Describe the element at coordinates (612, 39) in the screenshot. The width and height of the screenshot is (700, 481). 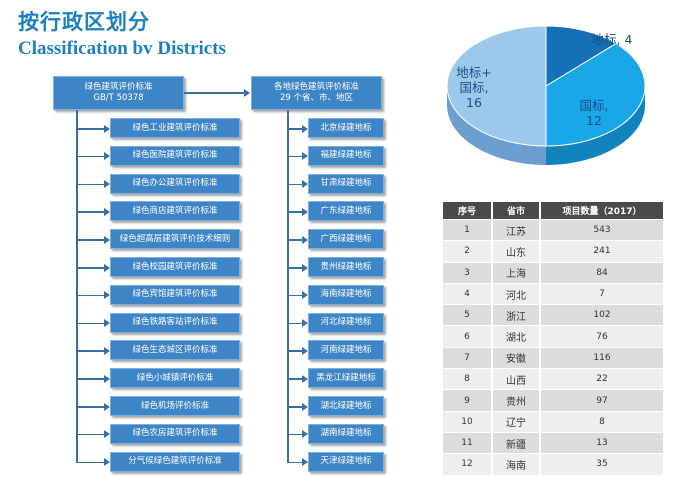
I see `pie-label-0: 地标, 4` at that location.